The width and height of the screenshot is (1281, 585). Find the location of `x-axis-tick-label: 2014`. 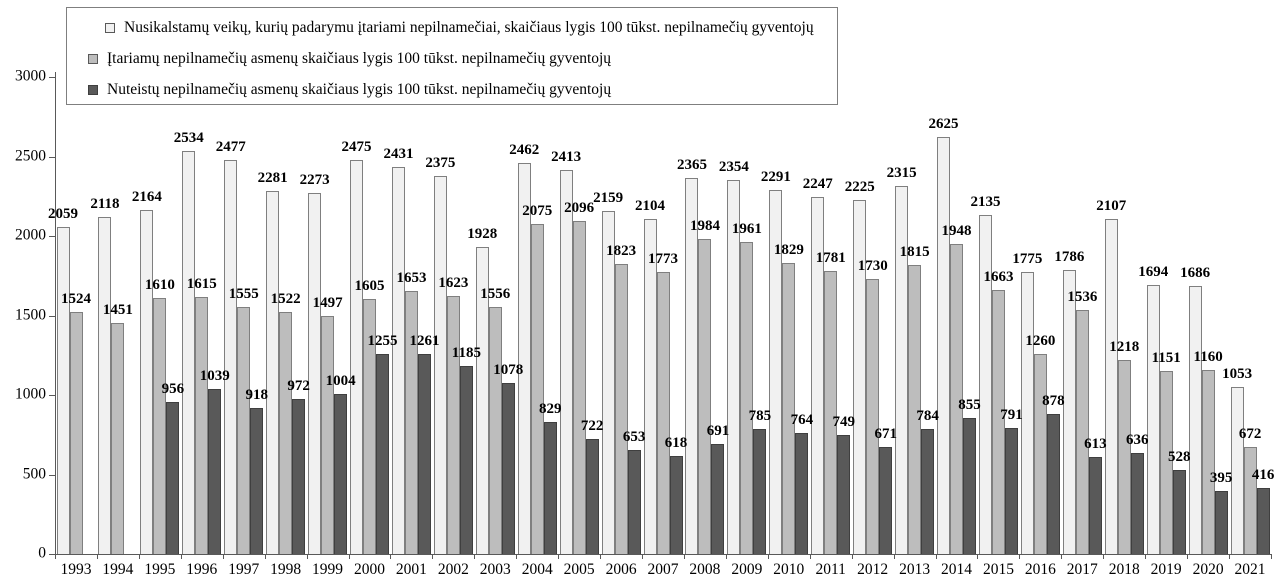

x-axis-tick-label: 2014 is located at coordinates (957, 569).